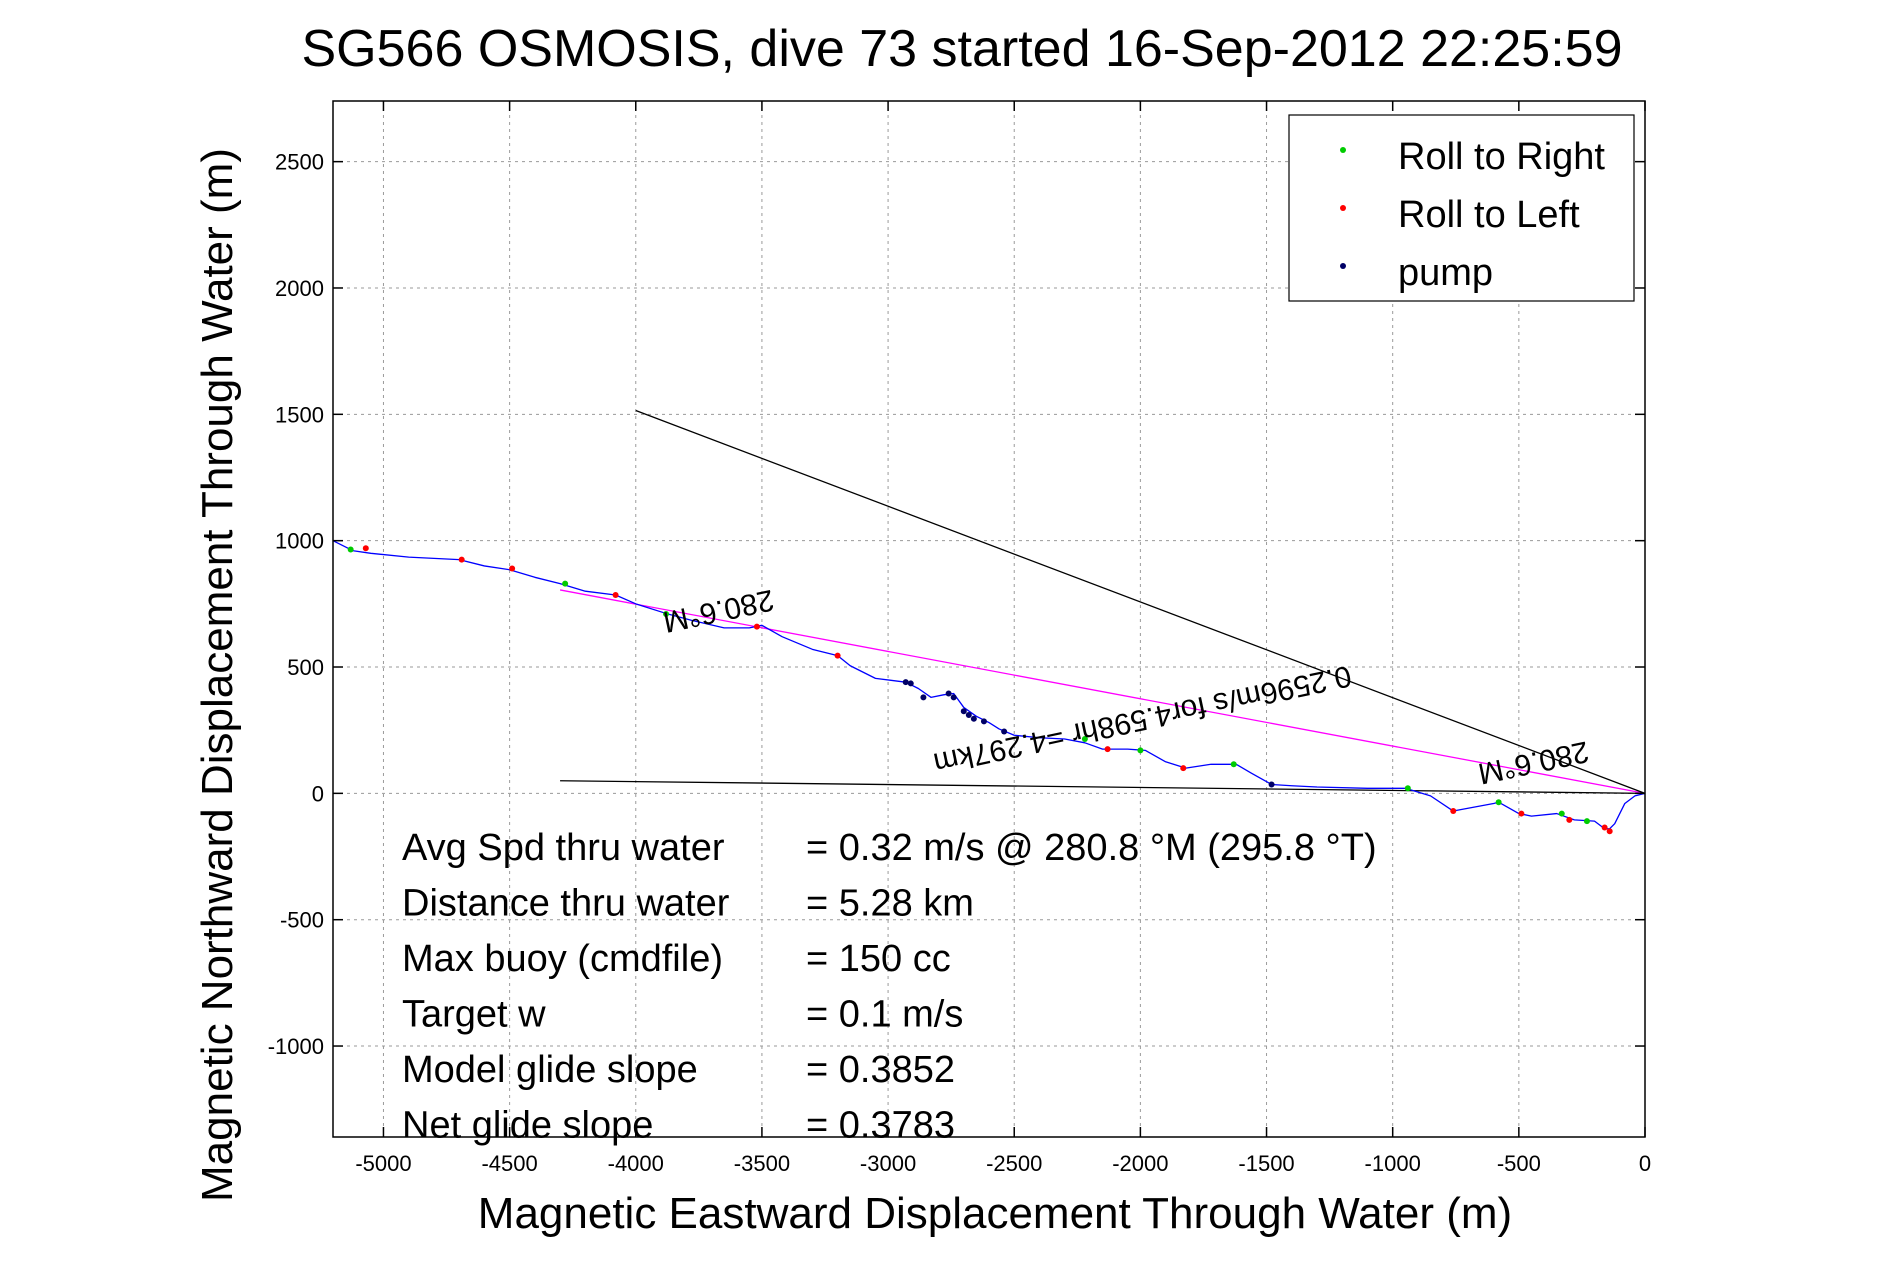 The height and width of the screenshot is (1262, 1891). Describe the element at coordinates (1519, 1163) in the screenshot. I see `x-tick-label: -500` at that location.